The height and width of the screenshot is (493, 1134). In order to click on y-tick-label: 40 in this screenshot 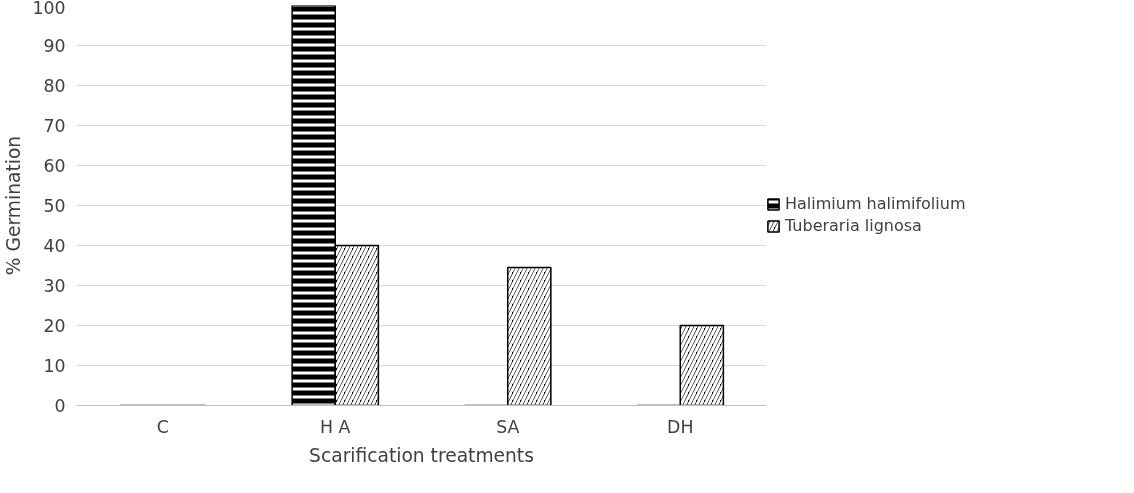, I will do `click(54, 246)`.